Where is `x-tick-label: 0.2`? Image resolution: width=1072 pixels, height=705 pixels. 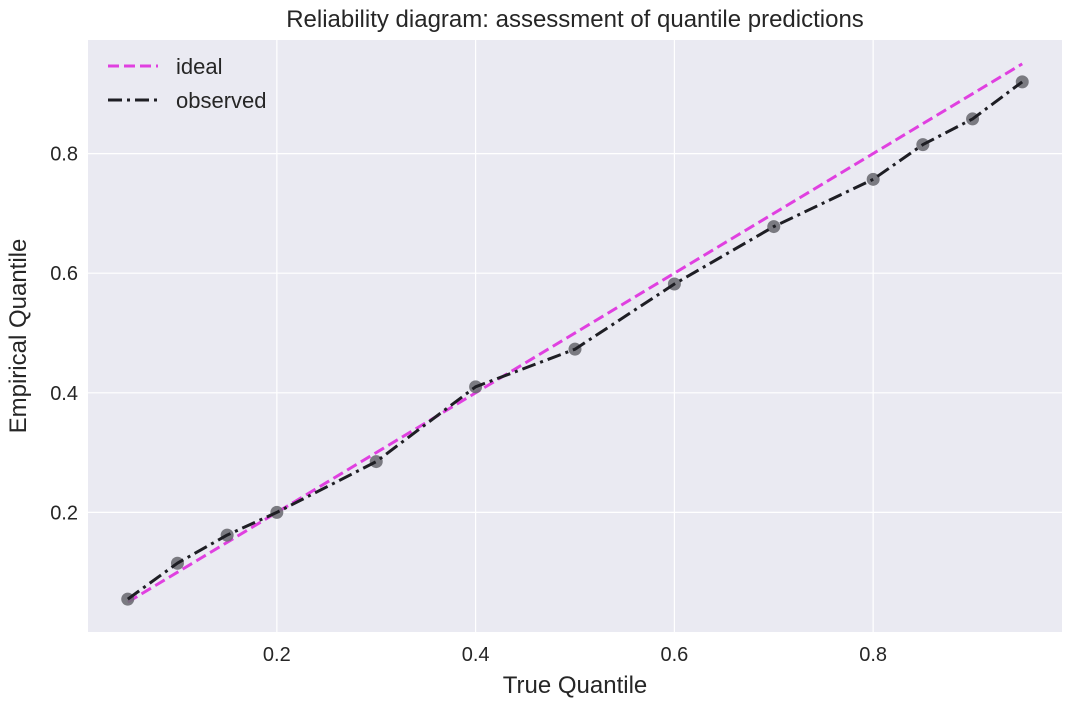 x-tick-label: 0.2 is located at coordinates (277, 655).